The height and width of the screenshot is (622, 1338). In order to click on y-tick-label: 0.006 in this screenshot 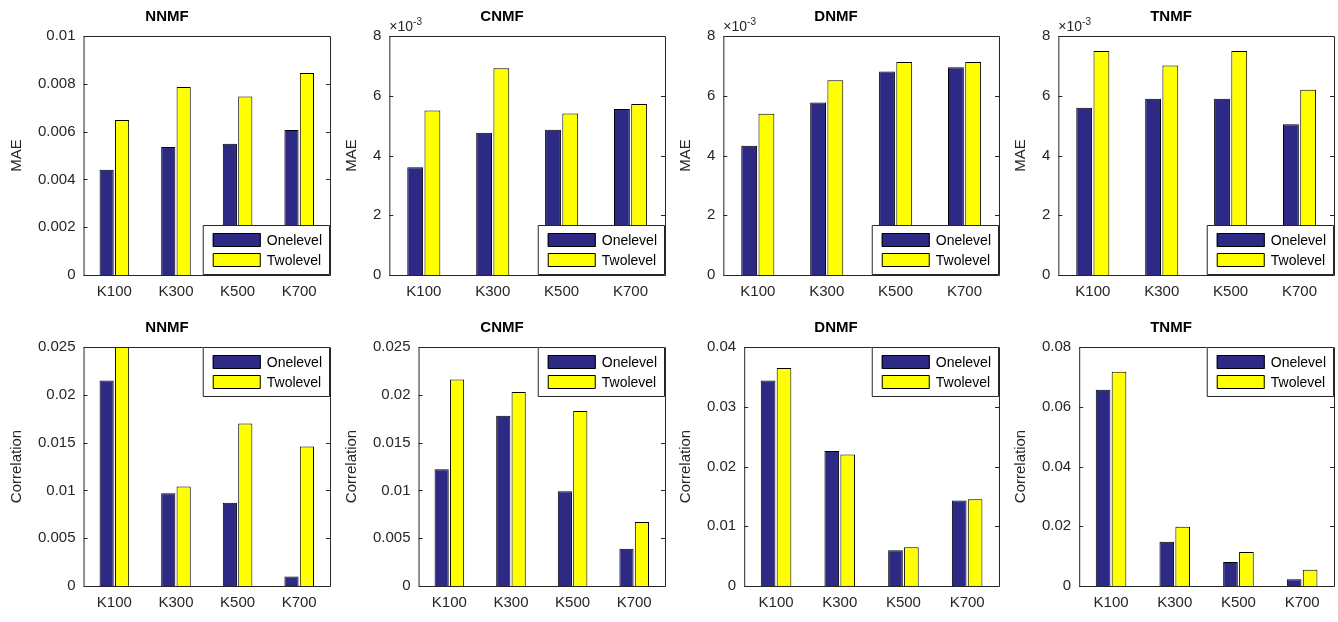, I will do `click(56, 130)`.